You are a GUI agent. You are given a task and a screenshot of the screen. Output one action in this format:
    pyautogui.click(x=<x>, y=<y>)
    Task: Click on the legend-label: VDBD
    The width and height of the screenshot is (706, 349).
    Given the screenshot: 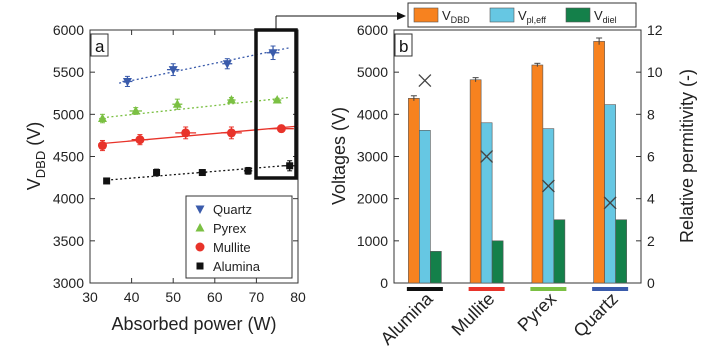 What is the action you would take?
    pyautogui.click(x=456, y=16)
    